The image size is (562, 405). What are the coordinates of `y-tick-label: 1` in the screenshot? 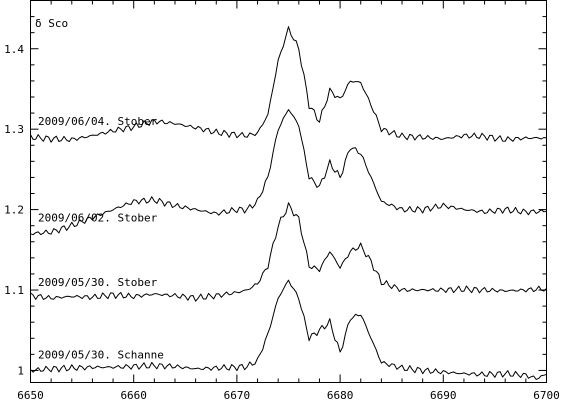 It's located at (20, 370).